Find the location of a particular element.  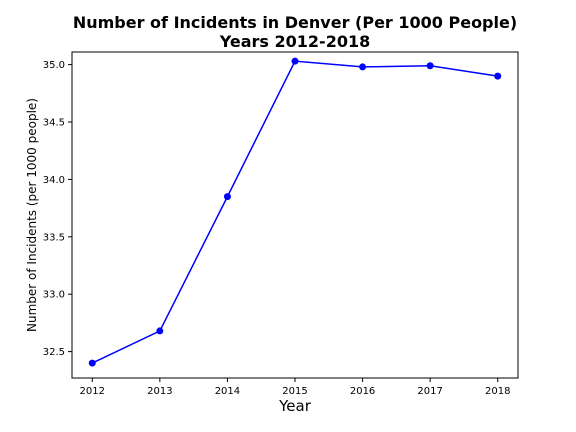

y-axis-label: Number of Incidents (per 1000 people) is located at coordinates (32, 215).